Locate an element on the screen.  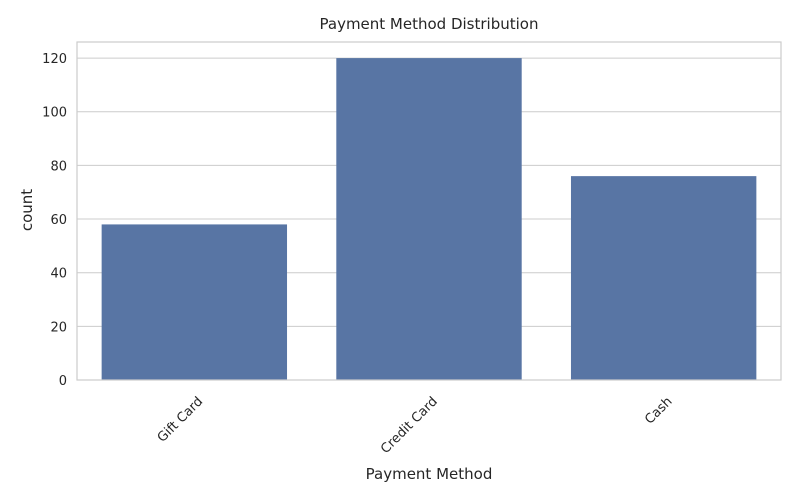
y-axis-label: count is located at coordinates (27, 210).